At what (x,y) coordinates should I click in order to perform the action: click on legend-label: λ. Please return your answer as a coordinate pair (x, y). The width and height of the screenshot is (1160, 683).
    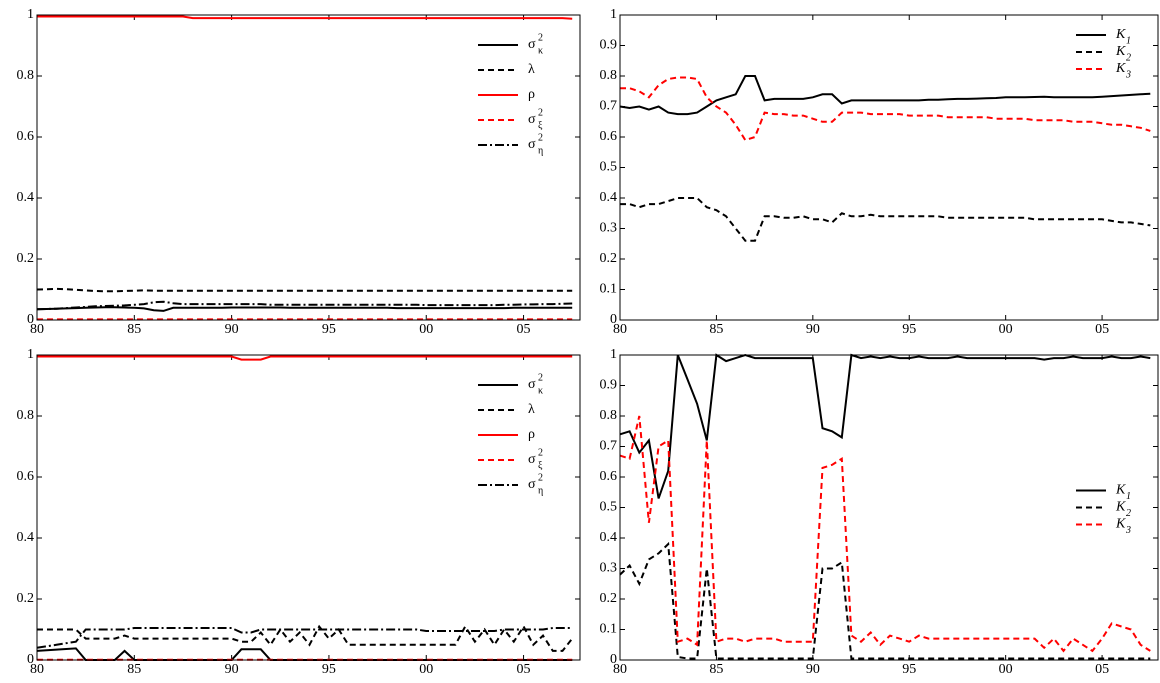
    Looking at the image, I should click on (531, 69).